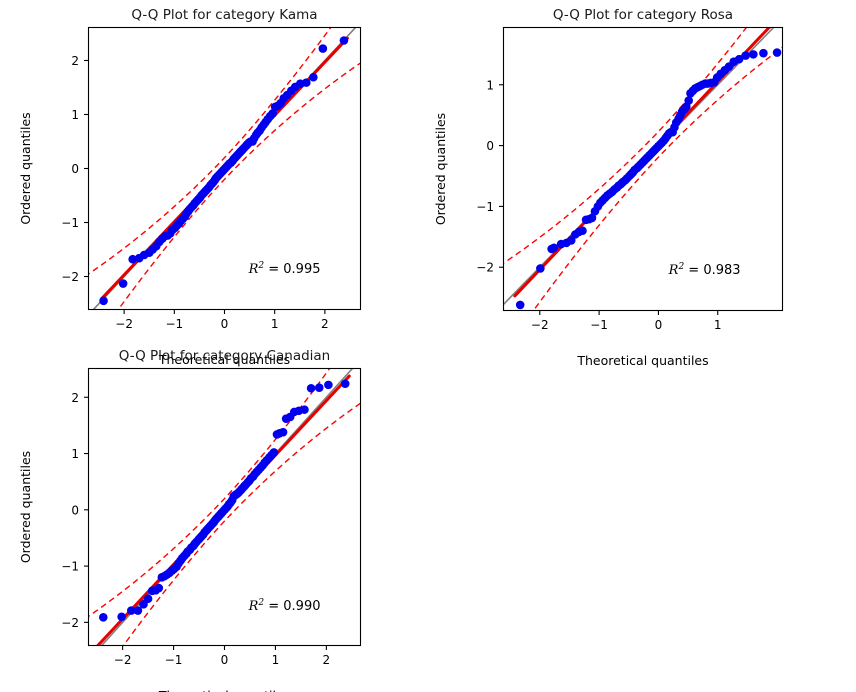 The width and height of the screenshot is (856, 692). What do you see at coordinates (643, 15) in the screenshot?
I see `panel-title-rosa: Q-Q Plot for category Rosa` at bounding box center [643, 15].